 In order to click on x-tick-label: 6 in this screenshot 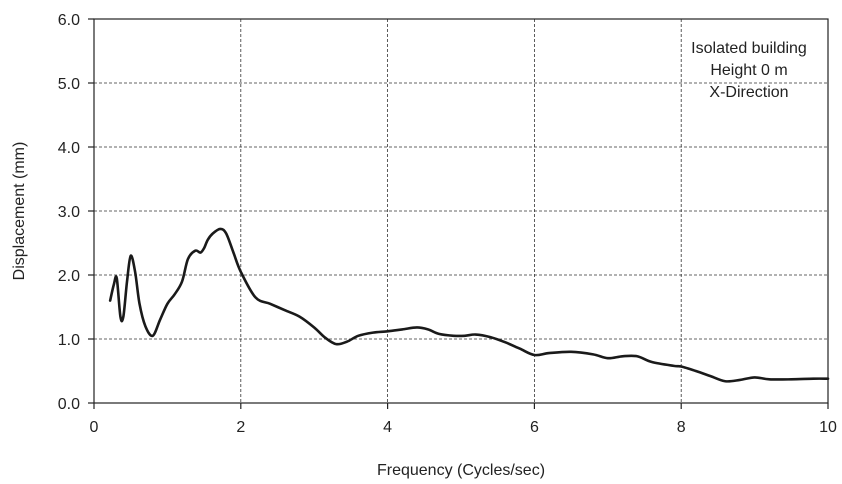, I will do `click(534, 427)`.